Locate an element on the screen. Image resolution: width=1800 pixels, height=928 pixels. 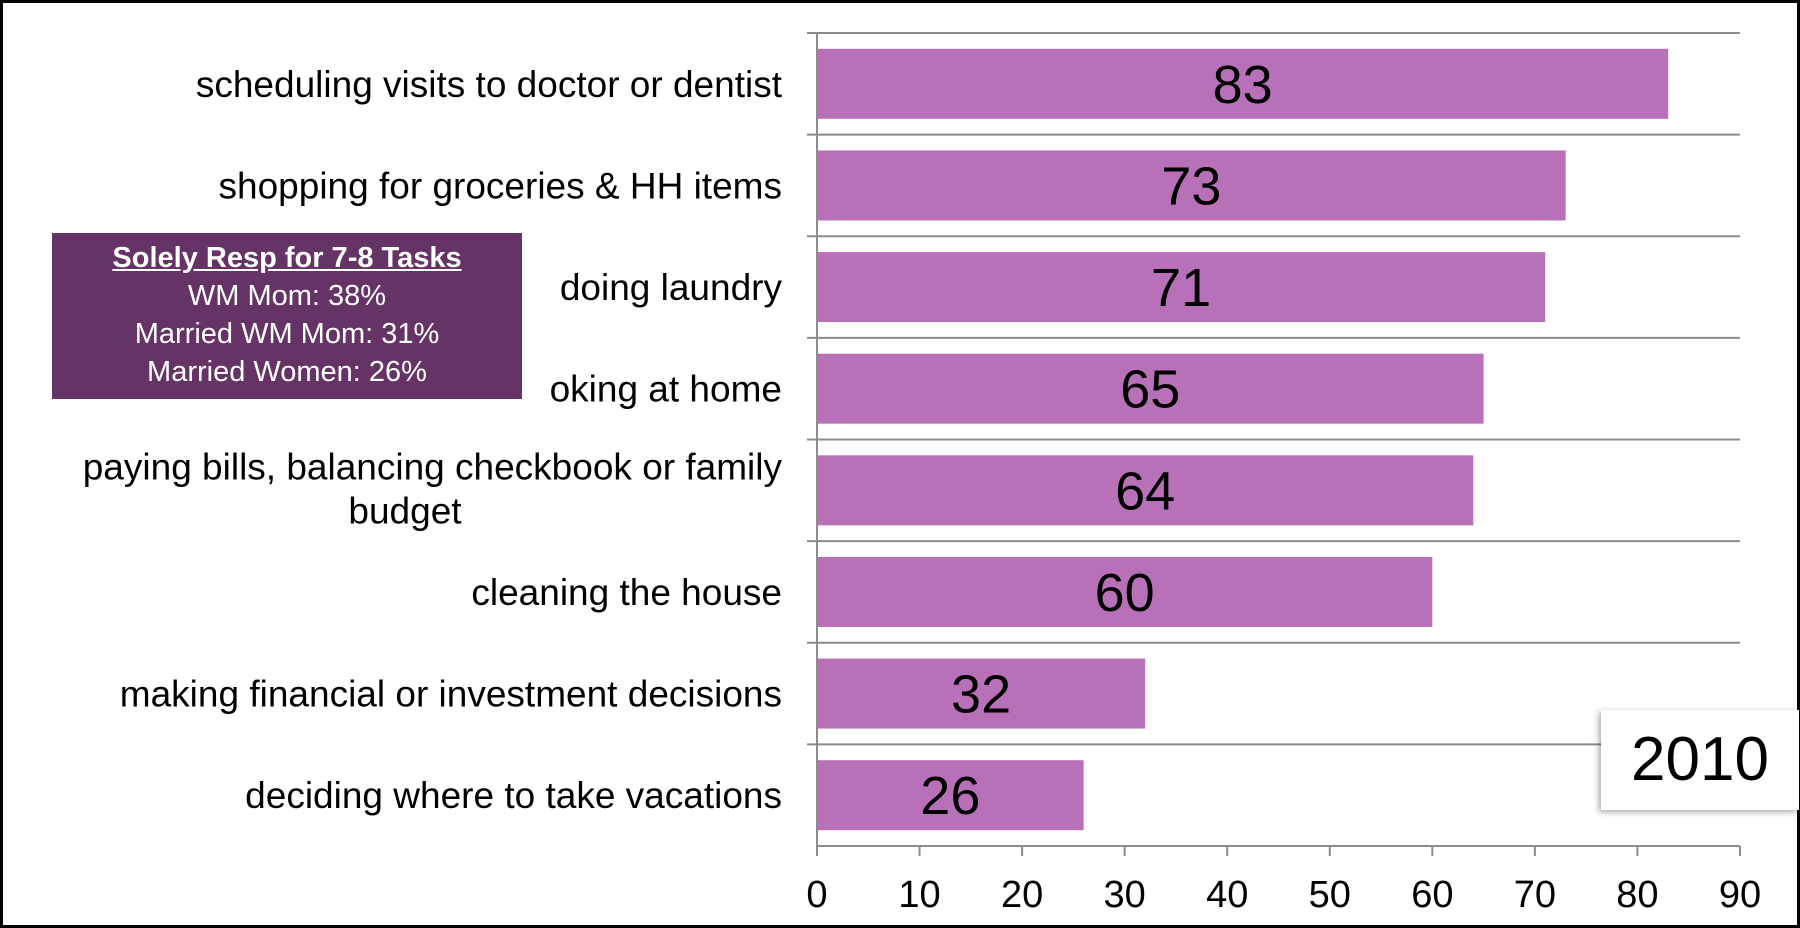
x-tick-label: 90 is located at coordinates (1740, 895).